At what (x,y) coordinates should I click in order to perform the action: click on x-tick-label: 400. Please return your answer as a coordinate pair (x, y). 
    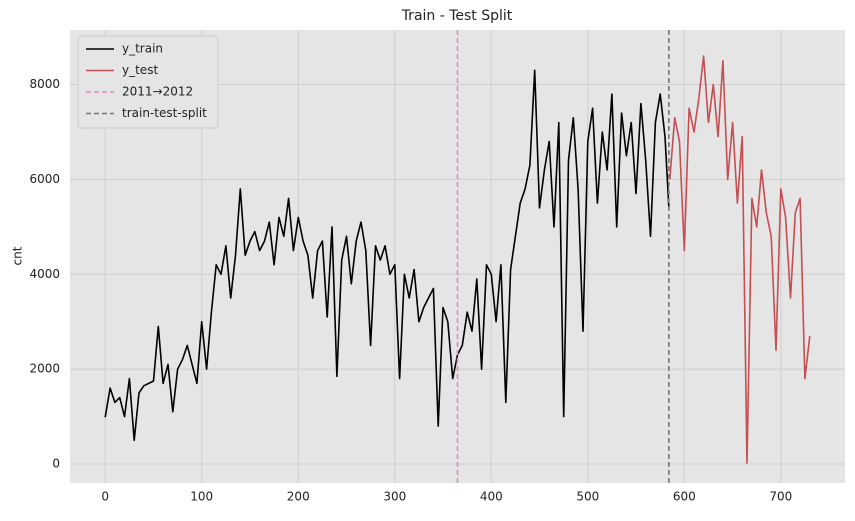
    Looking at the image, I should click on (491, 497).